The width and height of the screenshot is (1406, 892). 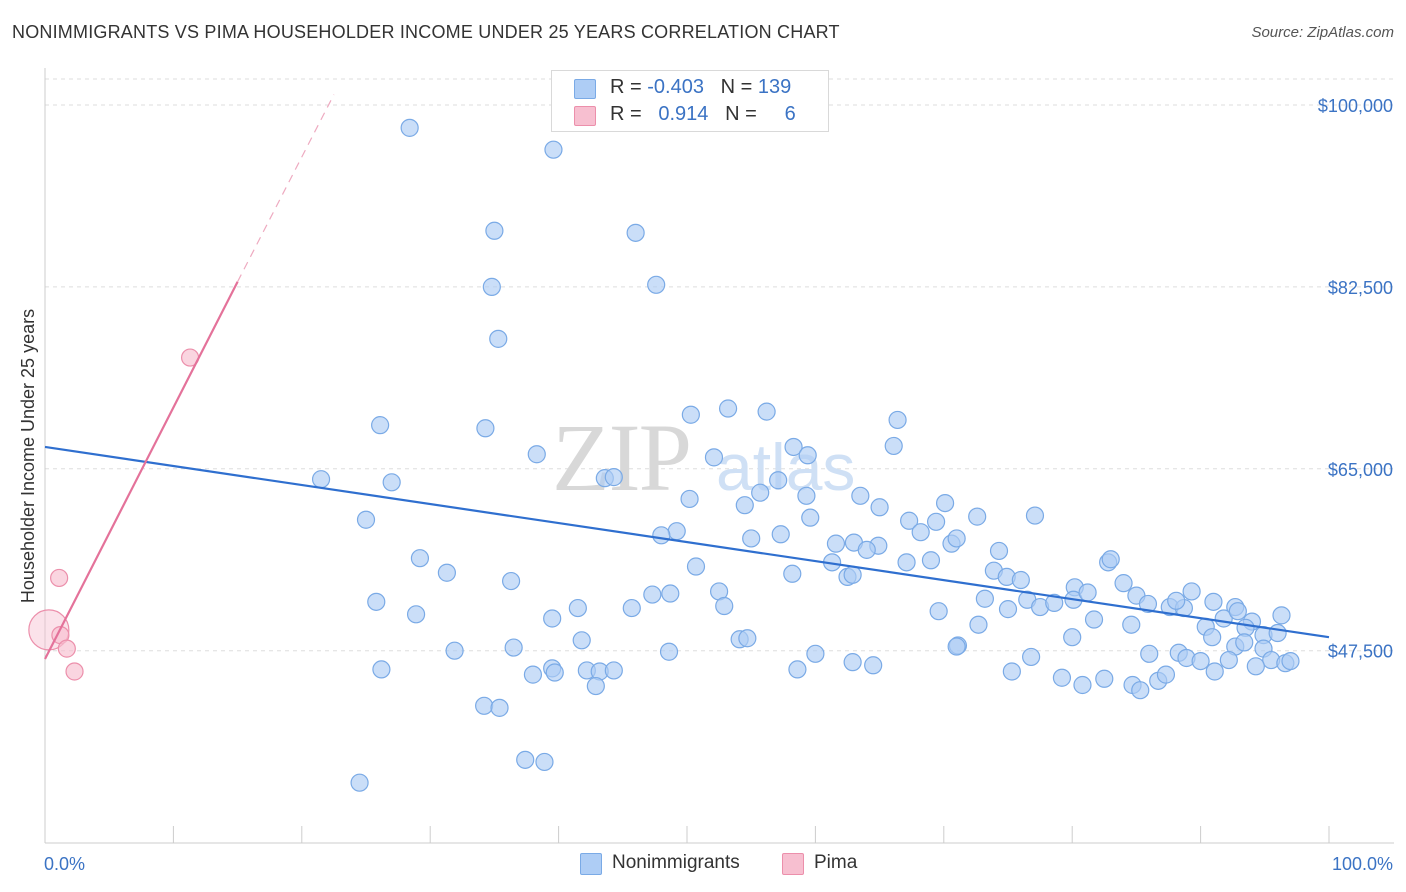 What do you see at coordinates (1322, 32) in the screenshot?
I see `source-label: Source: ZipAtlas.com` at bounding box center [1322, 32].